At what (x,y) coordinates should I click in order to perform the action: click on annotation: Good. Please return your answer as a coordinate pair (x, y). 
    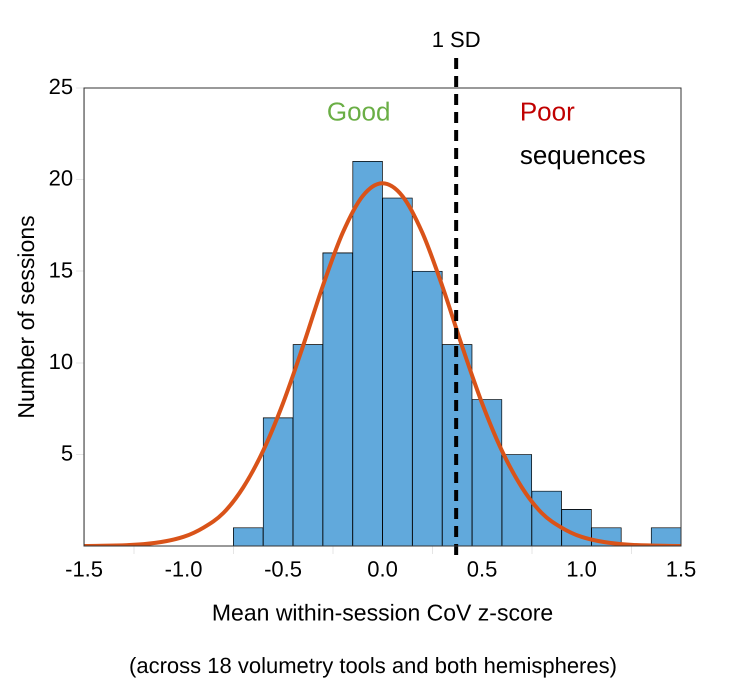
    Looking at the image, I should click on (358, 111).